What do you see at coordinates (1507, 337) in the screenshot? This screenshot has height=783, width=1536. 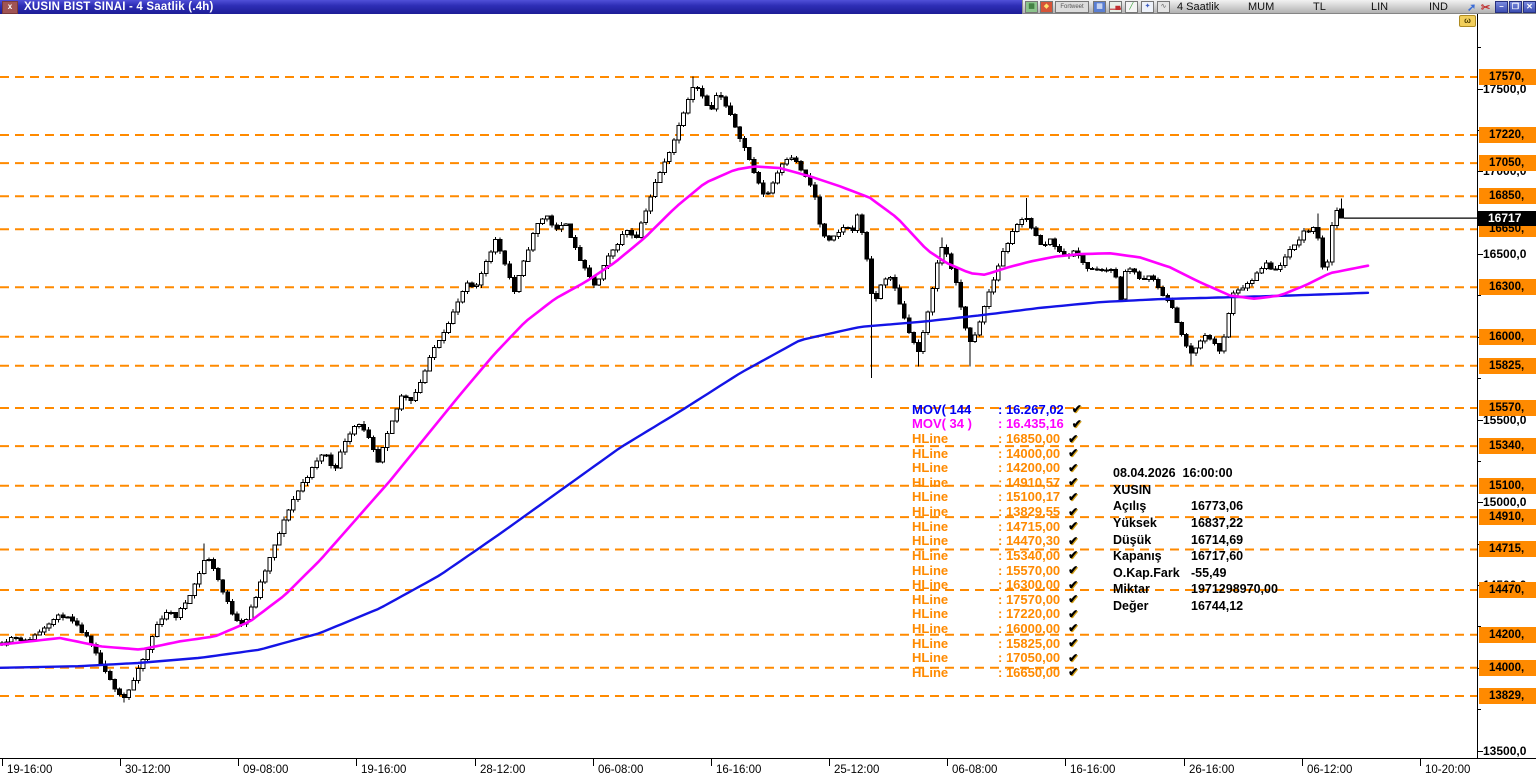 I see `hline-price-tag: 16000,` at bounding box center [1507, 337].